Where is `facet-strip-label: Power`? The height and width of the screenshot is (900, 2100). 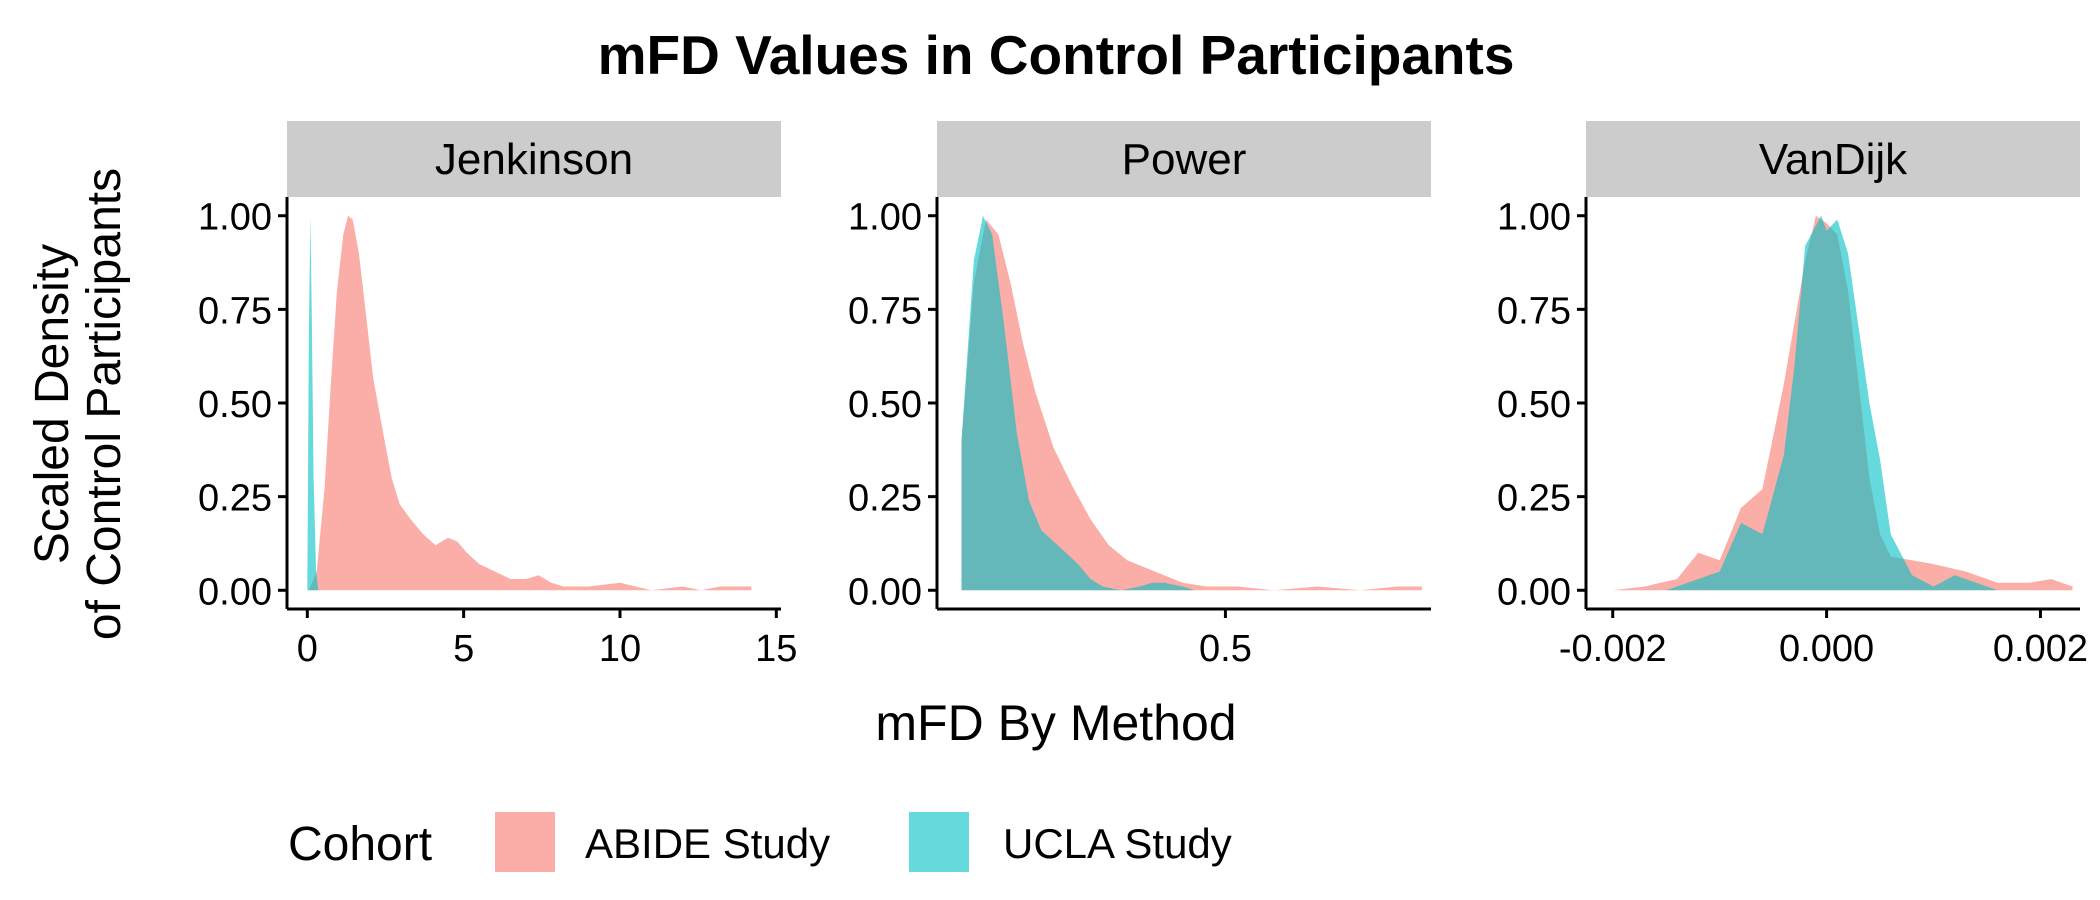
facet-strip-label: Power is located at coordinates (1184, 159).